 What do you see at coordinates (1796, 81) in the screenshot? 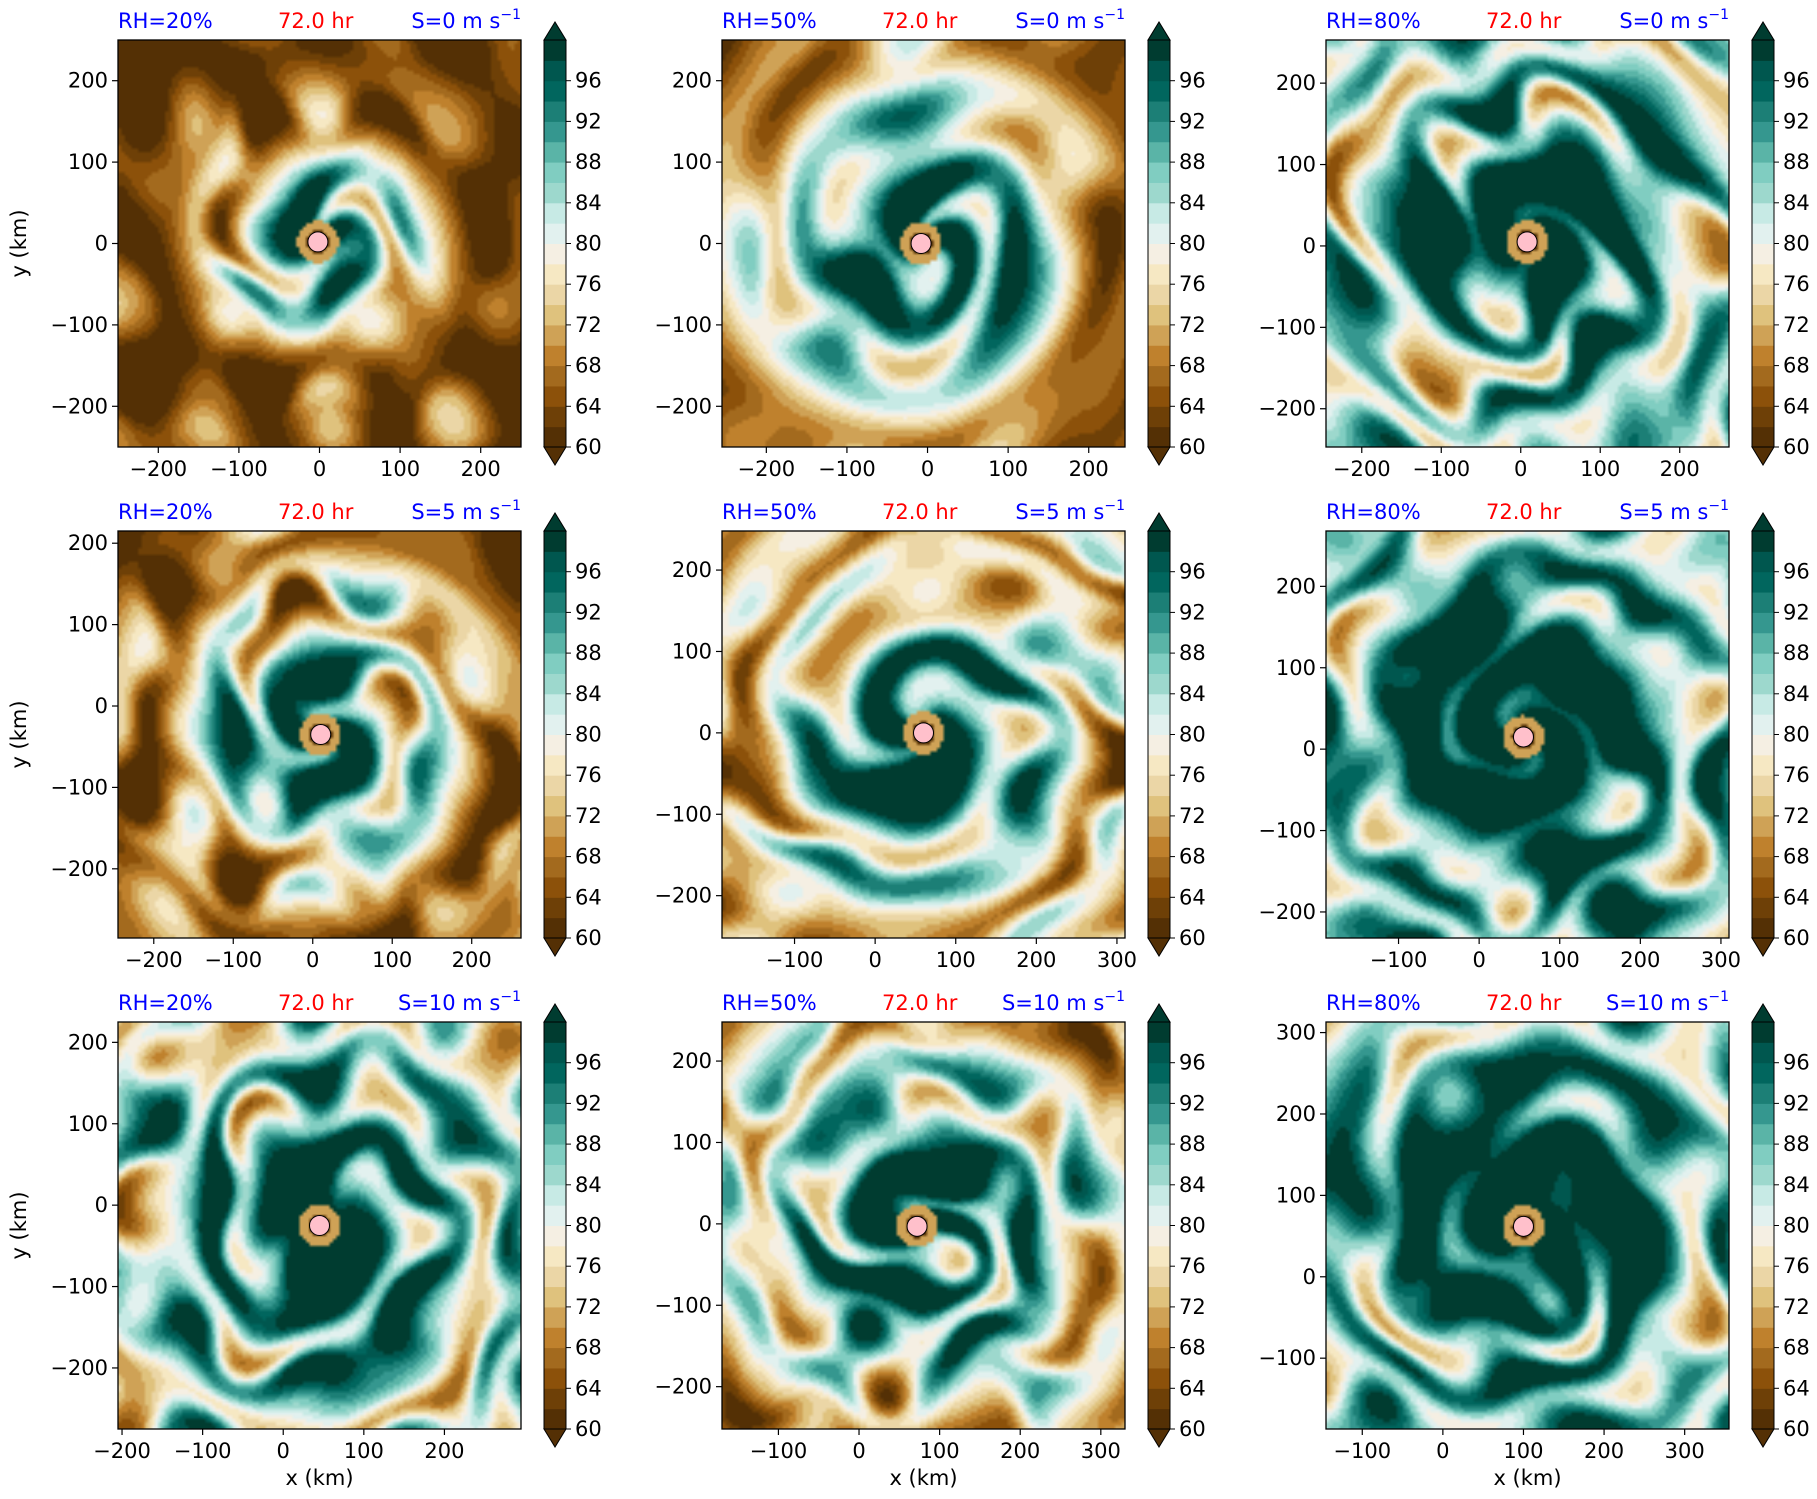
I see `colorbar-tick-label: 96` at bounding box center [1796, 81].